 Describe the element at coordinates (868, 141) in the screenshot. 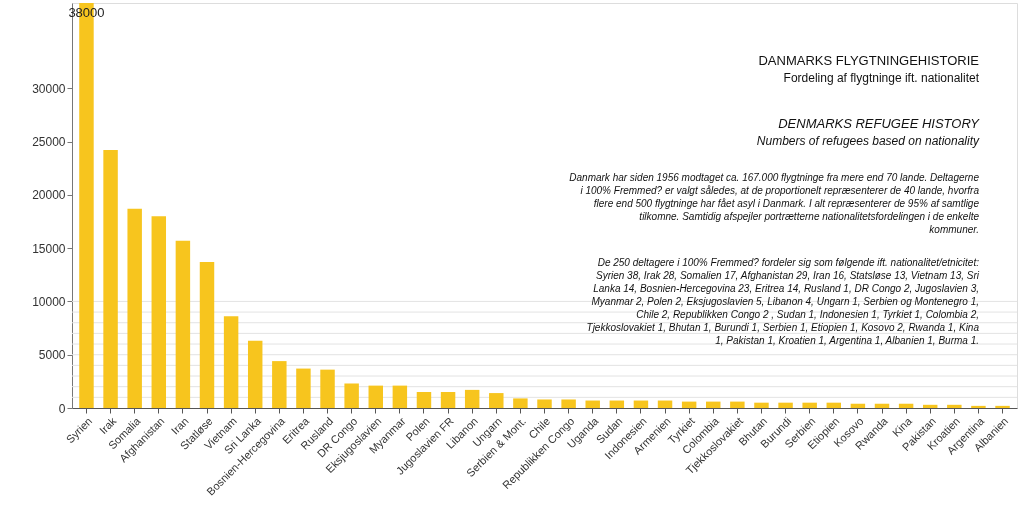

I see `annotation: Numbers of refugees based on nationality` at that location.